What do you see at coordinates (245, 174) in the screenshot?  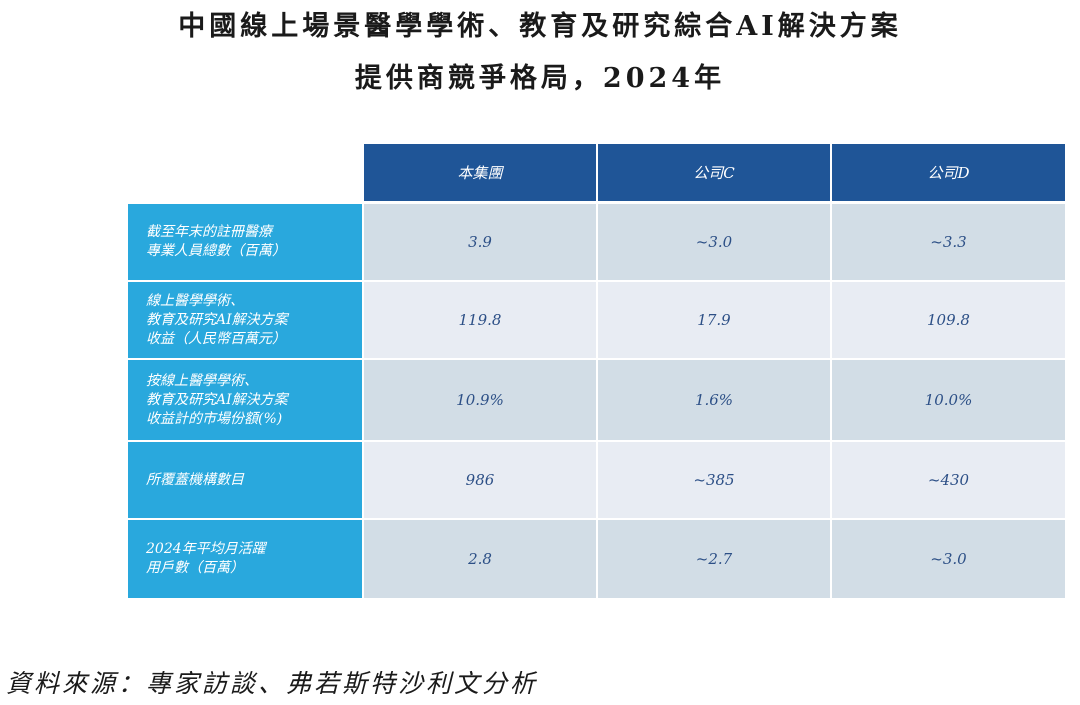 I see `table-corner` at bounding box center [245, 174].